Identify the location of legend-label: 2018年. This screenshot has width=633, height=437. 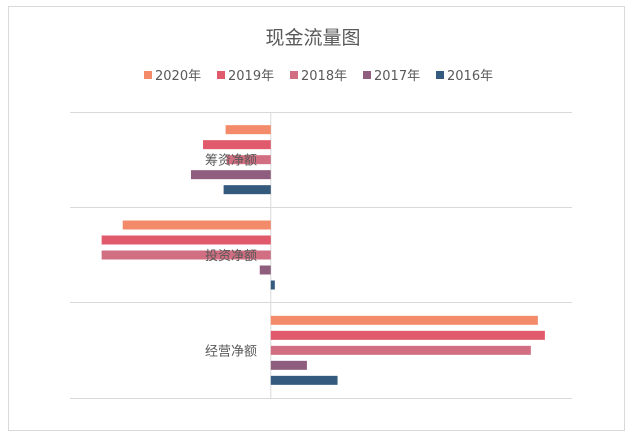
(324, 76).